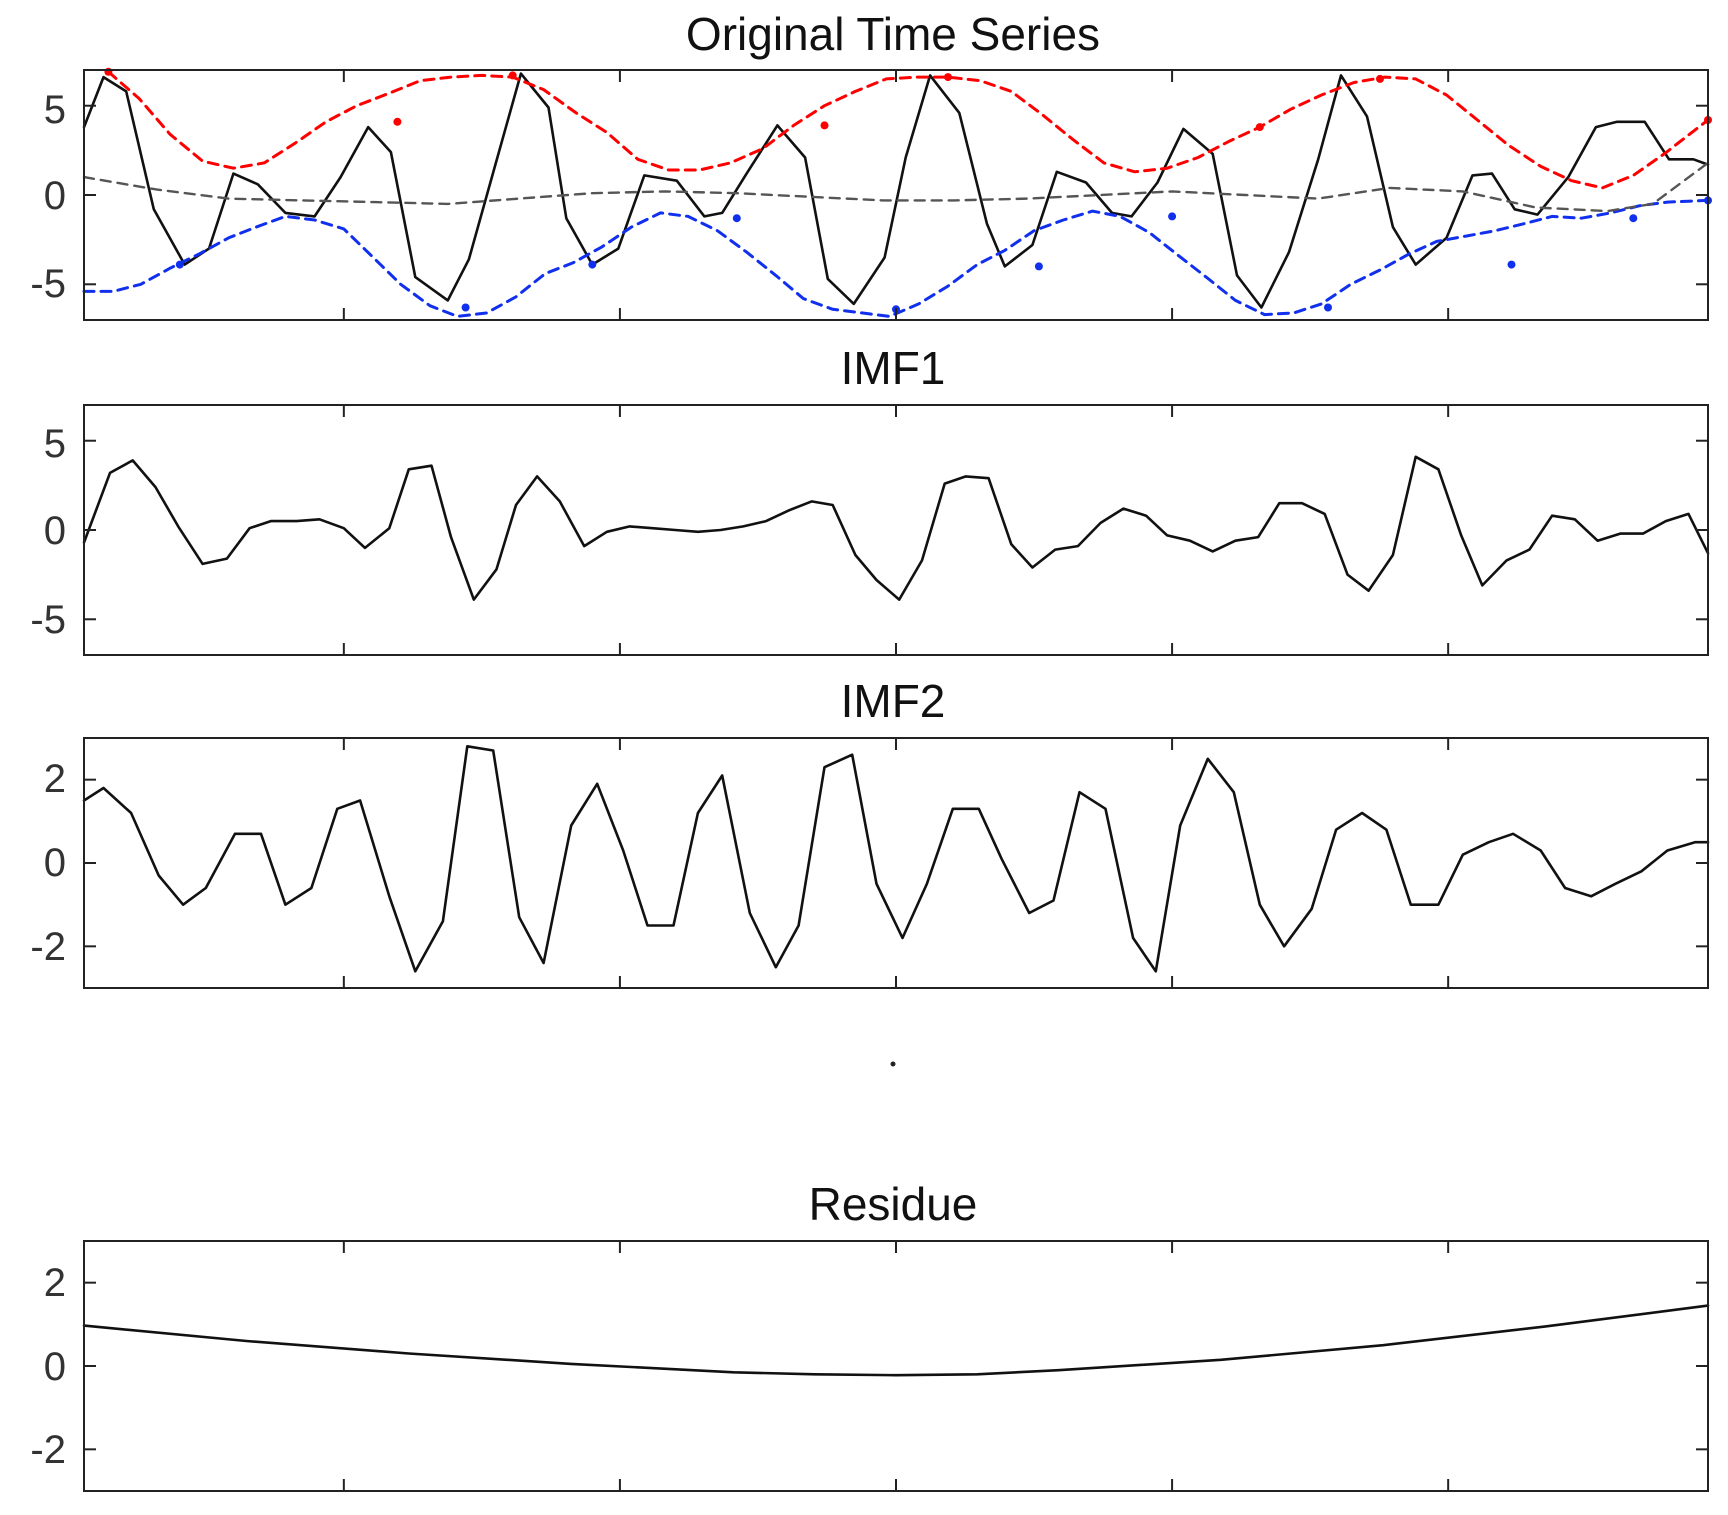  I want to click on panel-residue-title: Residue, so click(893, 1204).